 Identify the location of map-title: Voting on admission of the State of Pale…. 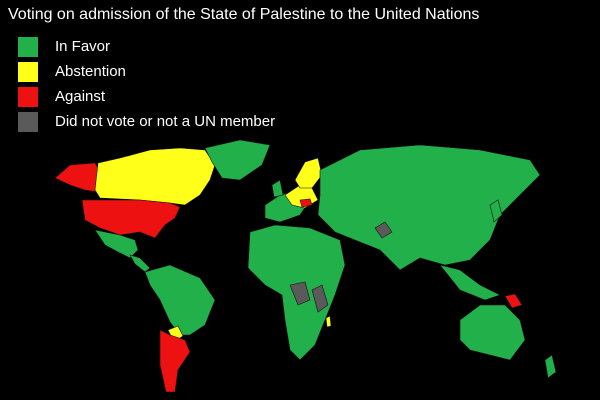
(243, 14).